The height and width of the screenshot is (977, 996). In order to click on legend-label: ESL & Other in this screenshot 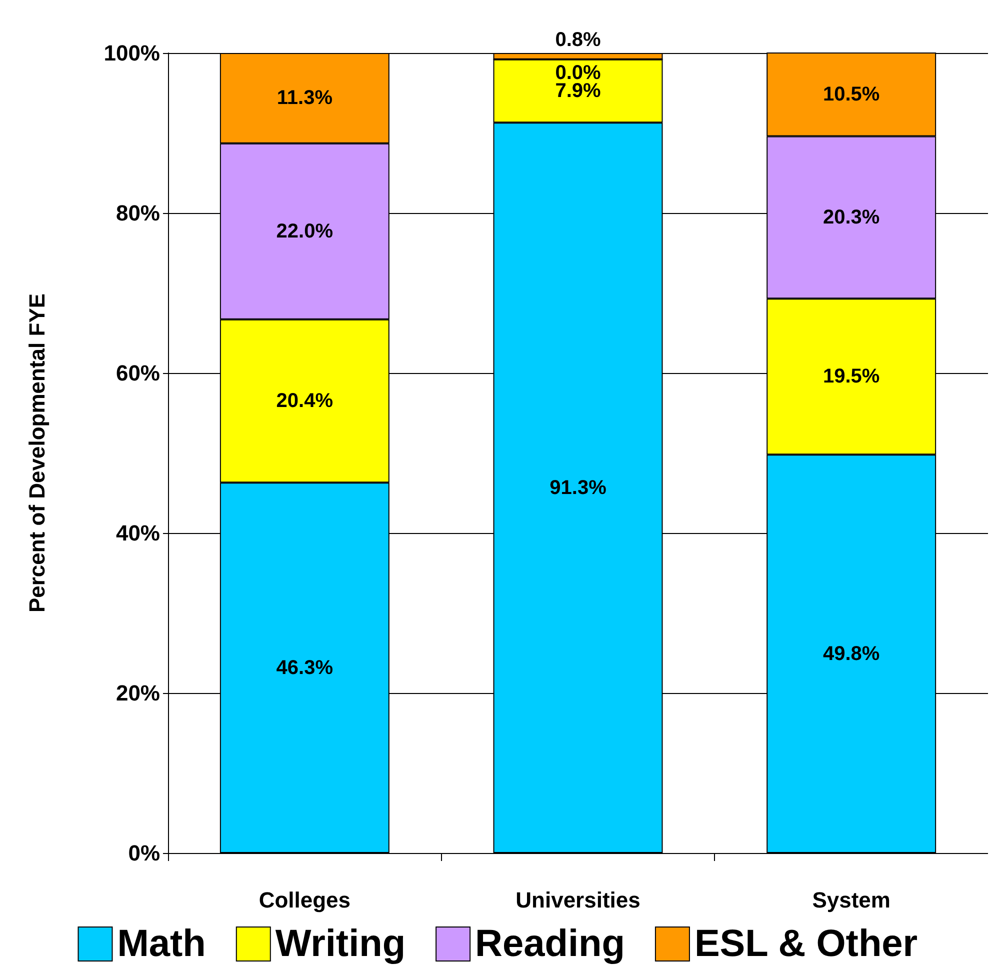, I will do `click(806, 944)`.